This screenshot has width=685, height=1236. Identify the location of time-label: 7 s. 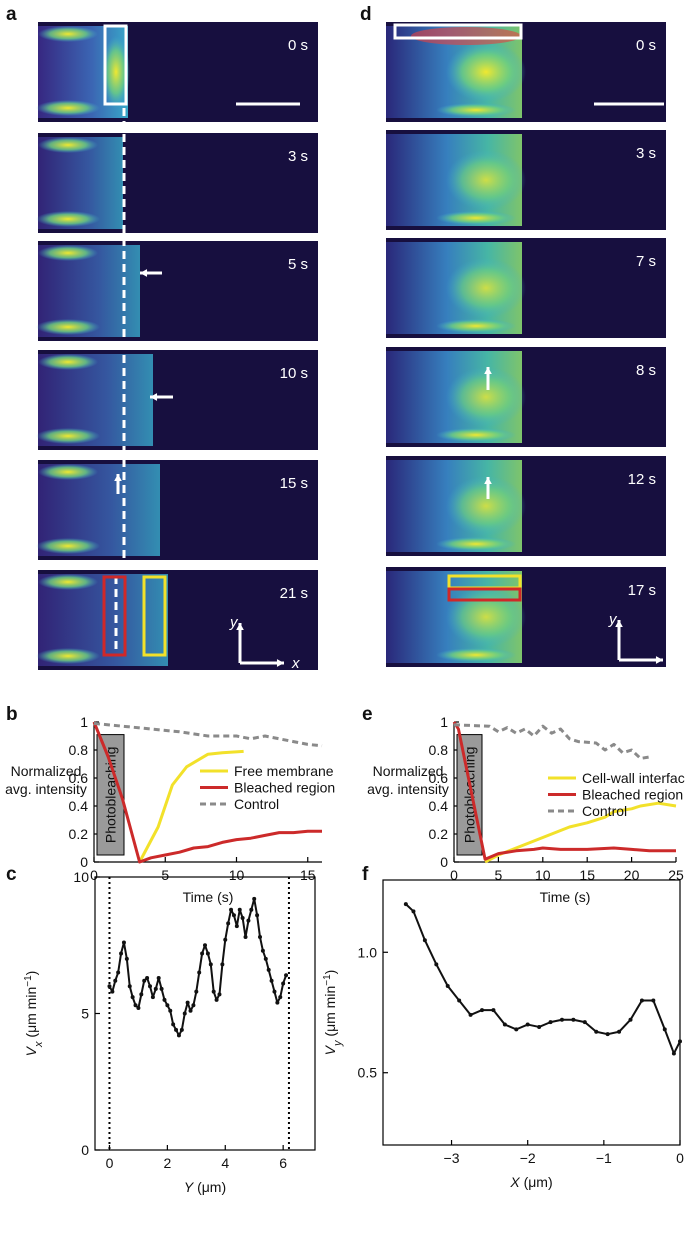
(646, 261).